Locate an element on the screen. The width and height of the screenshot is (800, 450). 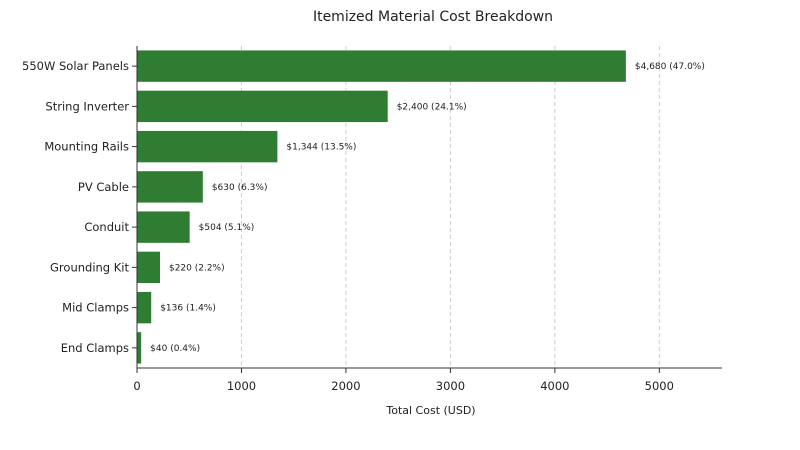
category-label: 550W Solar Panels is located at coordinates (75, 66).